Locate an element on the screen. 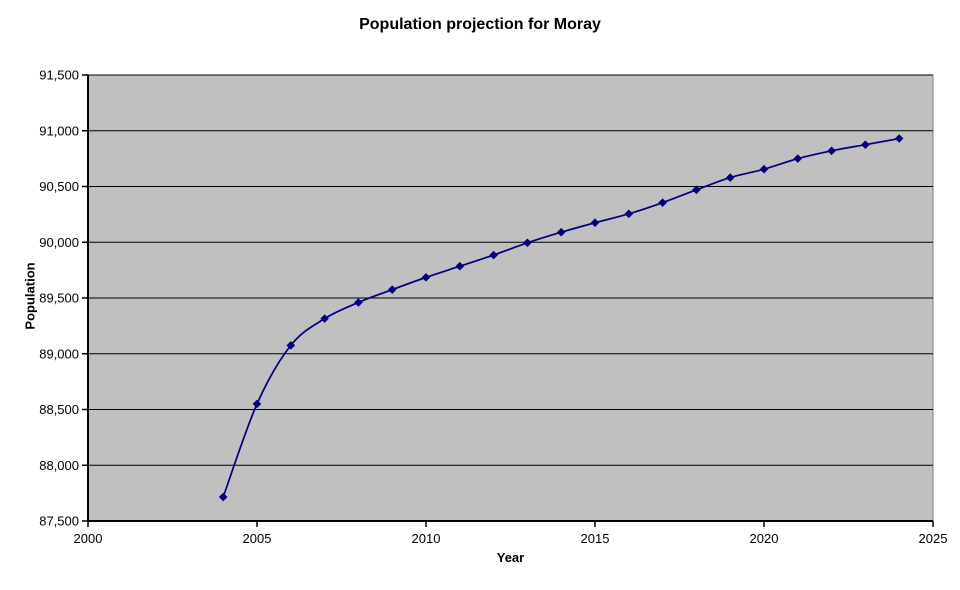 This screenshot has width=960, height=590. y-tick-label: 89,000 is located at coordinates (59, 353).